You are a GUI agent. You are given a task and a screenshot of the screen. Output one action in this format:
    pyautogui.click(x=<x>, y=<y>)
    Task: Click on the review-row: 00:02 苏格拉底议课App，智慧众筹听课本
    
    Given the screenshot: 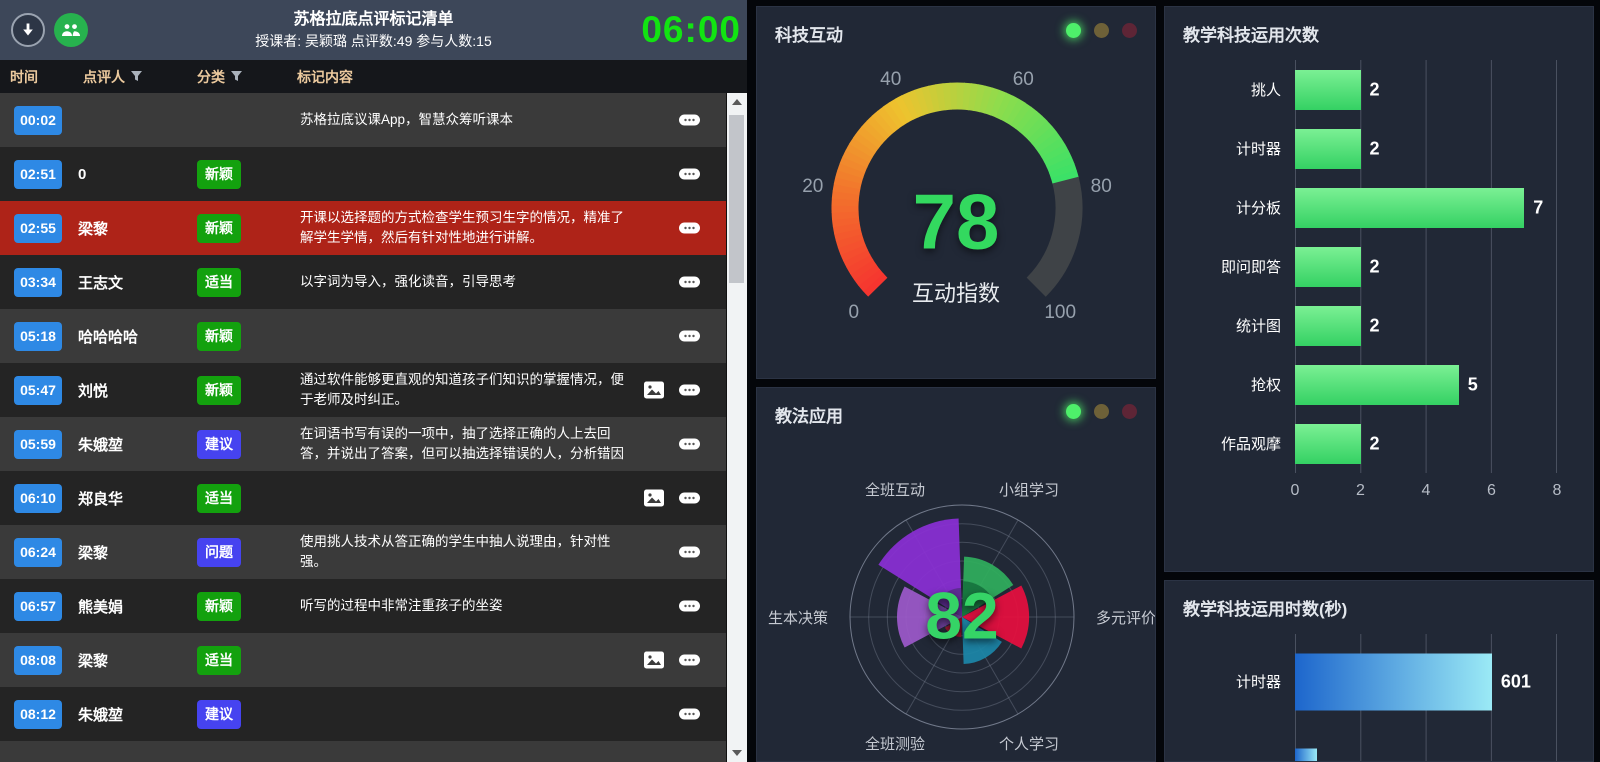 What is the action you would take?
    pyautogui.click(x=363, y=120)
    